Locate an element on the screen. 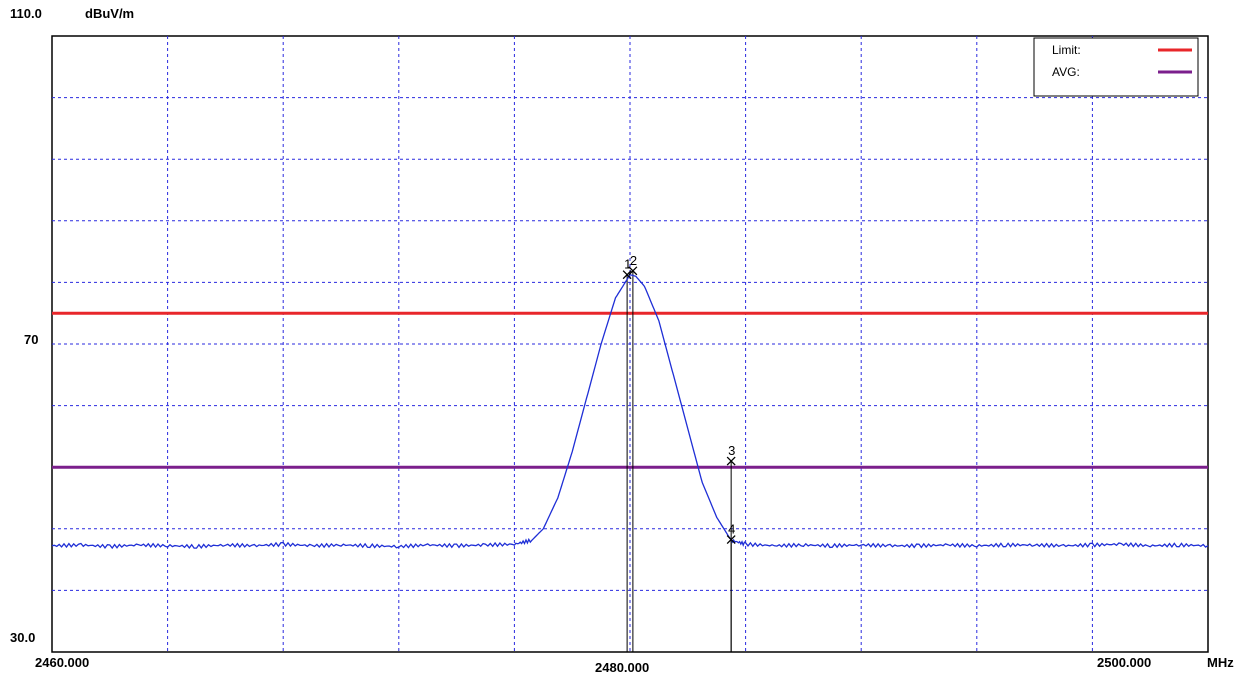 Image resolution: width=1259 pixels, height=684 pixels. marker-2: 2 is located at coordinates (633, 264).